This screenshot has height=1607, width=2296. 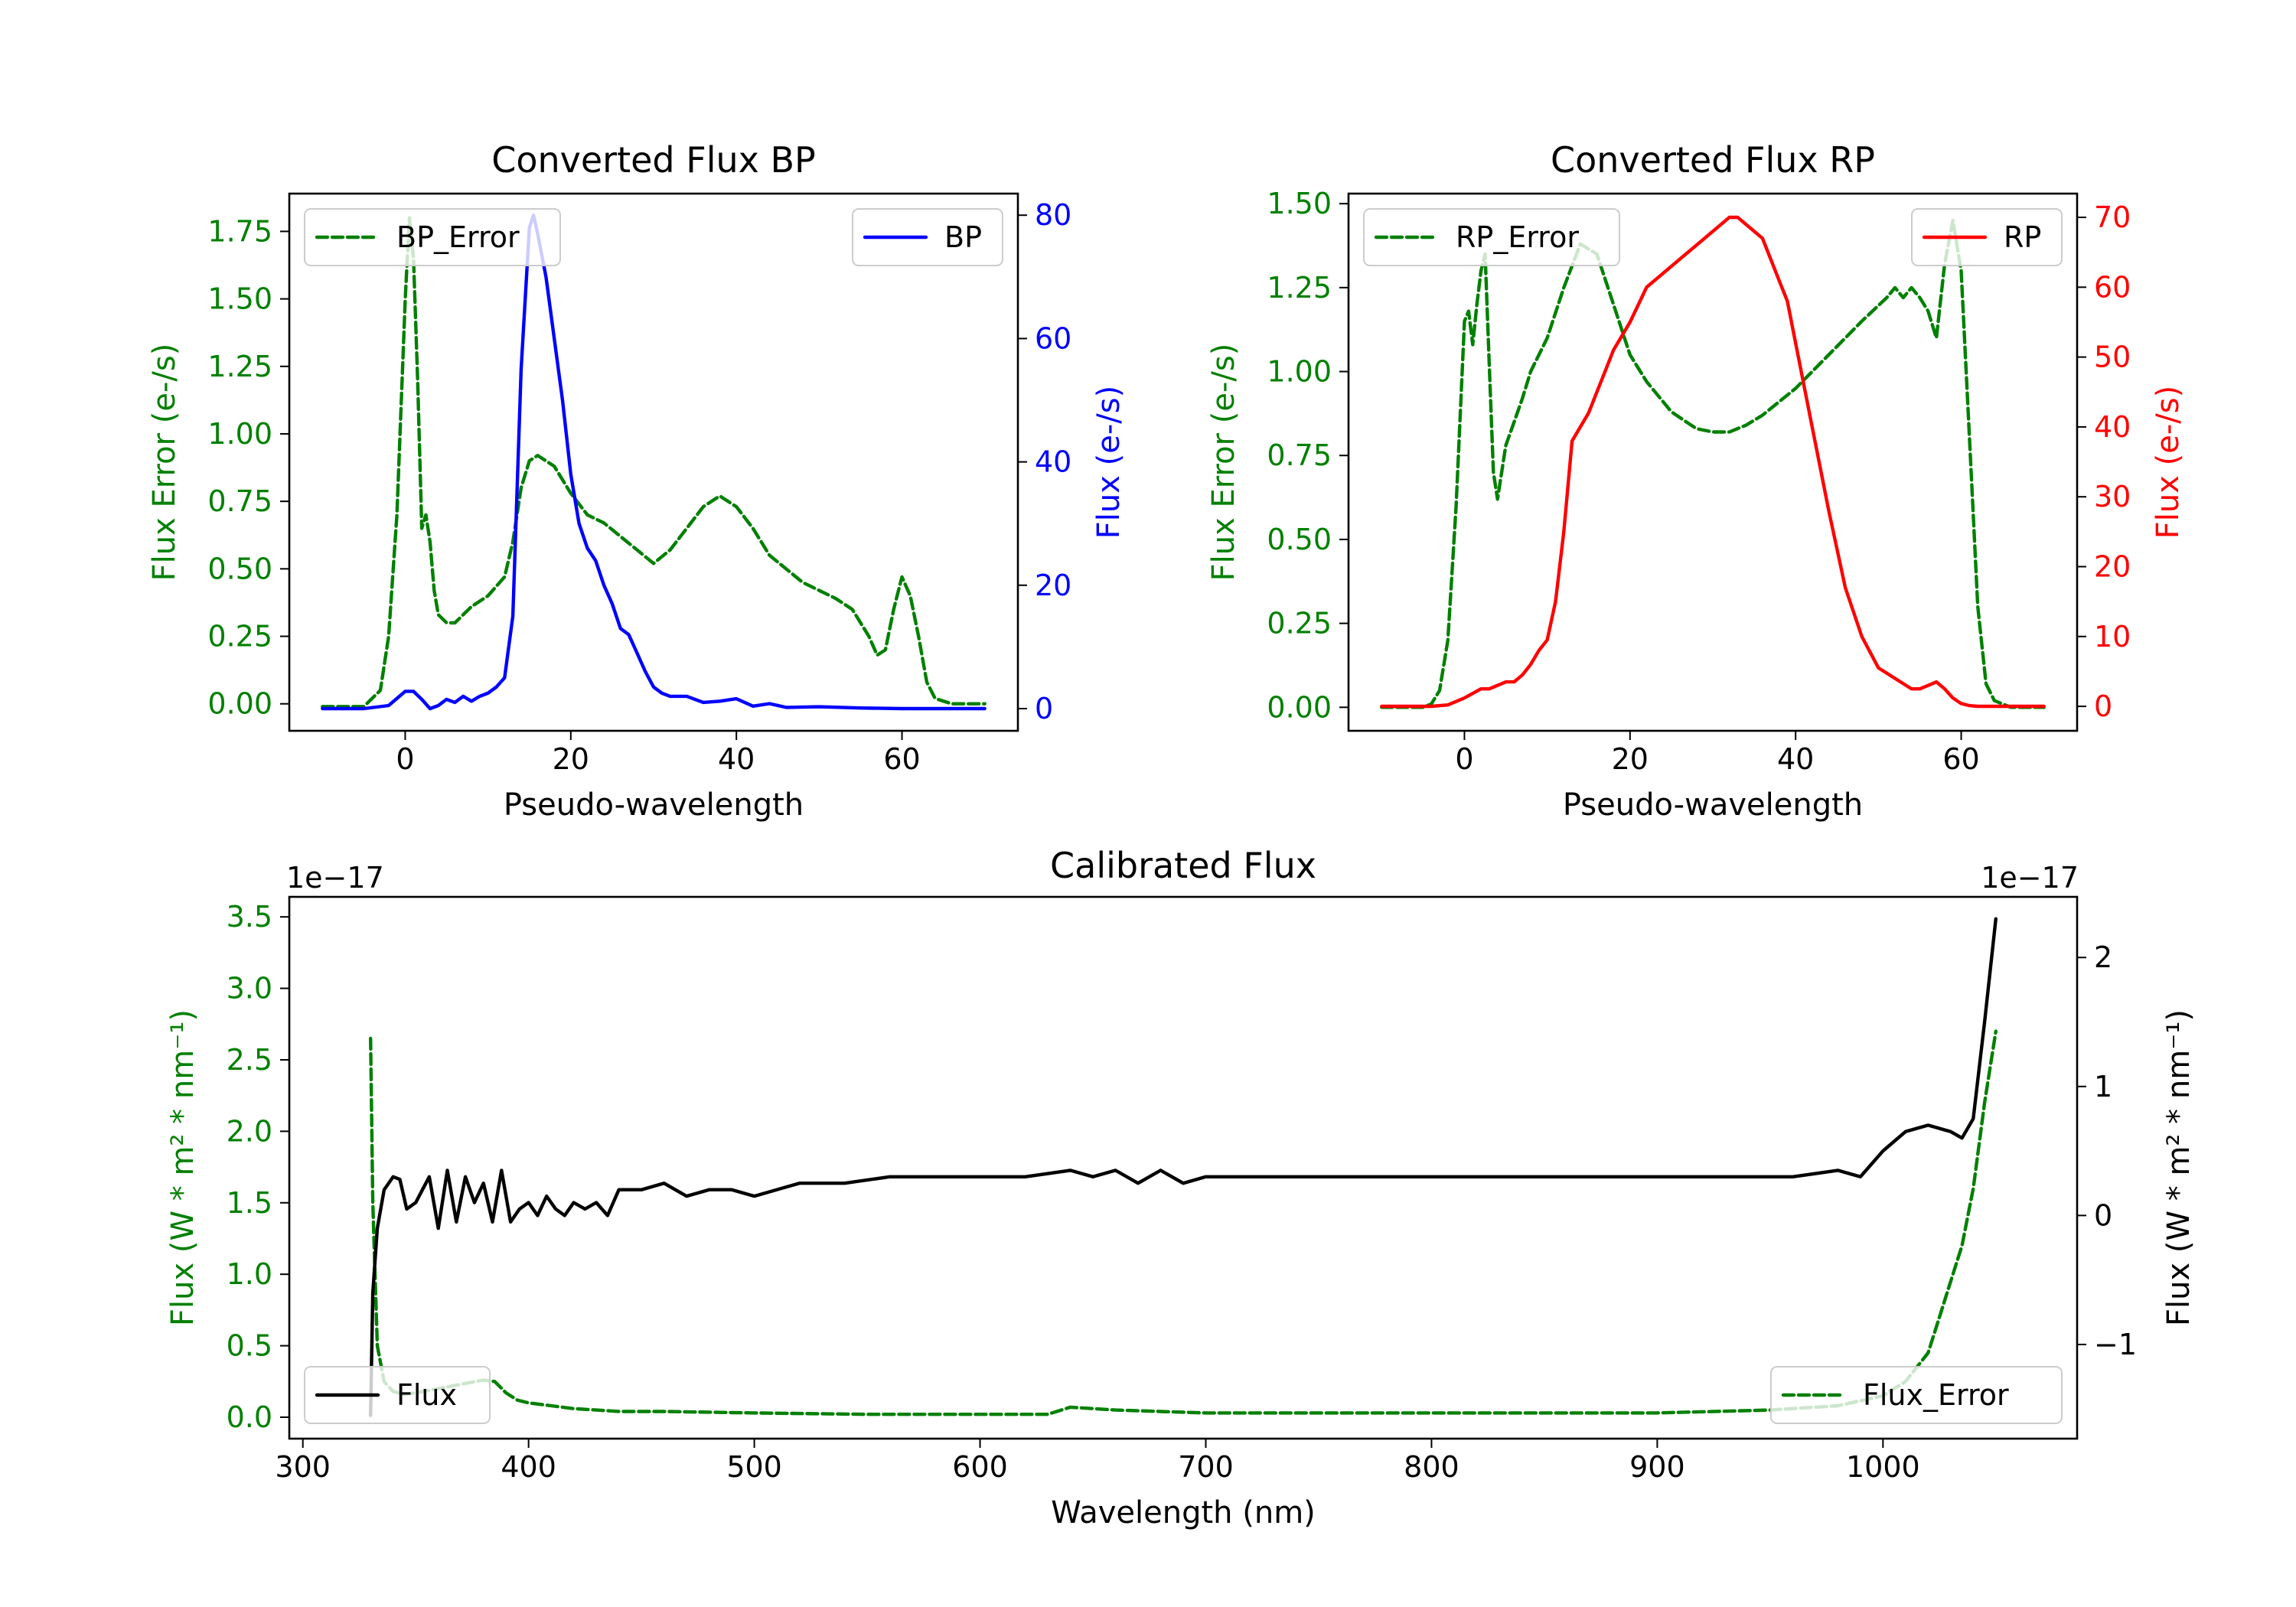 What do you see at coordinates (249, 989) in the screenshot?
I see `calibrated-left-tick-label: 3.0` at bounding box center [249, 989].